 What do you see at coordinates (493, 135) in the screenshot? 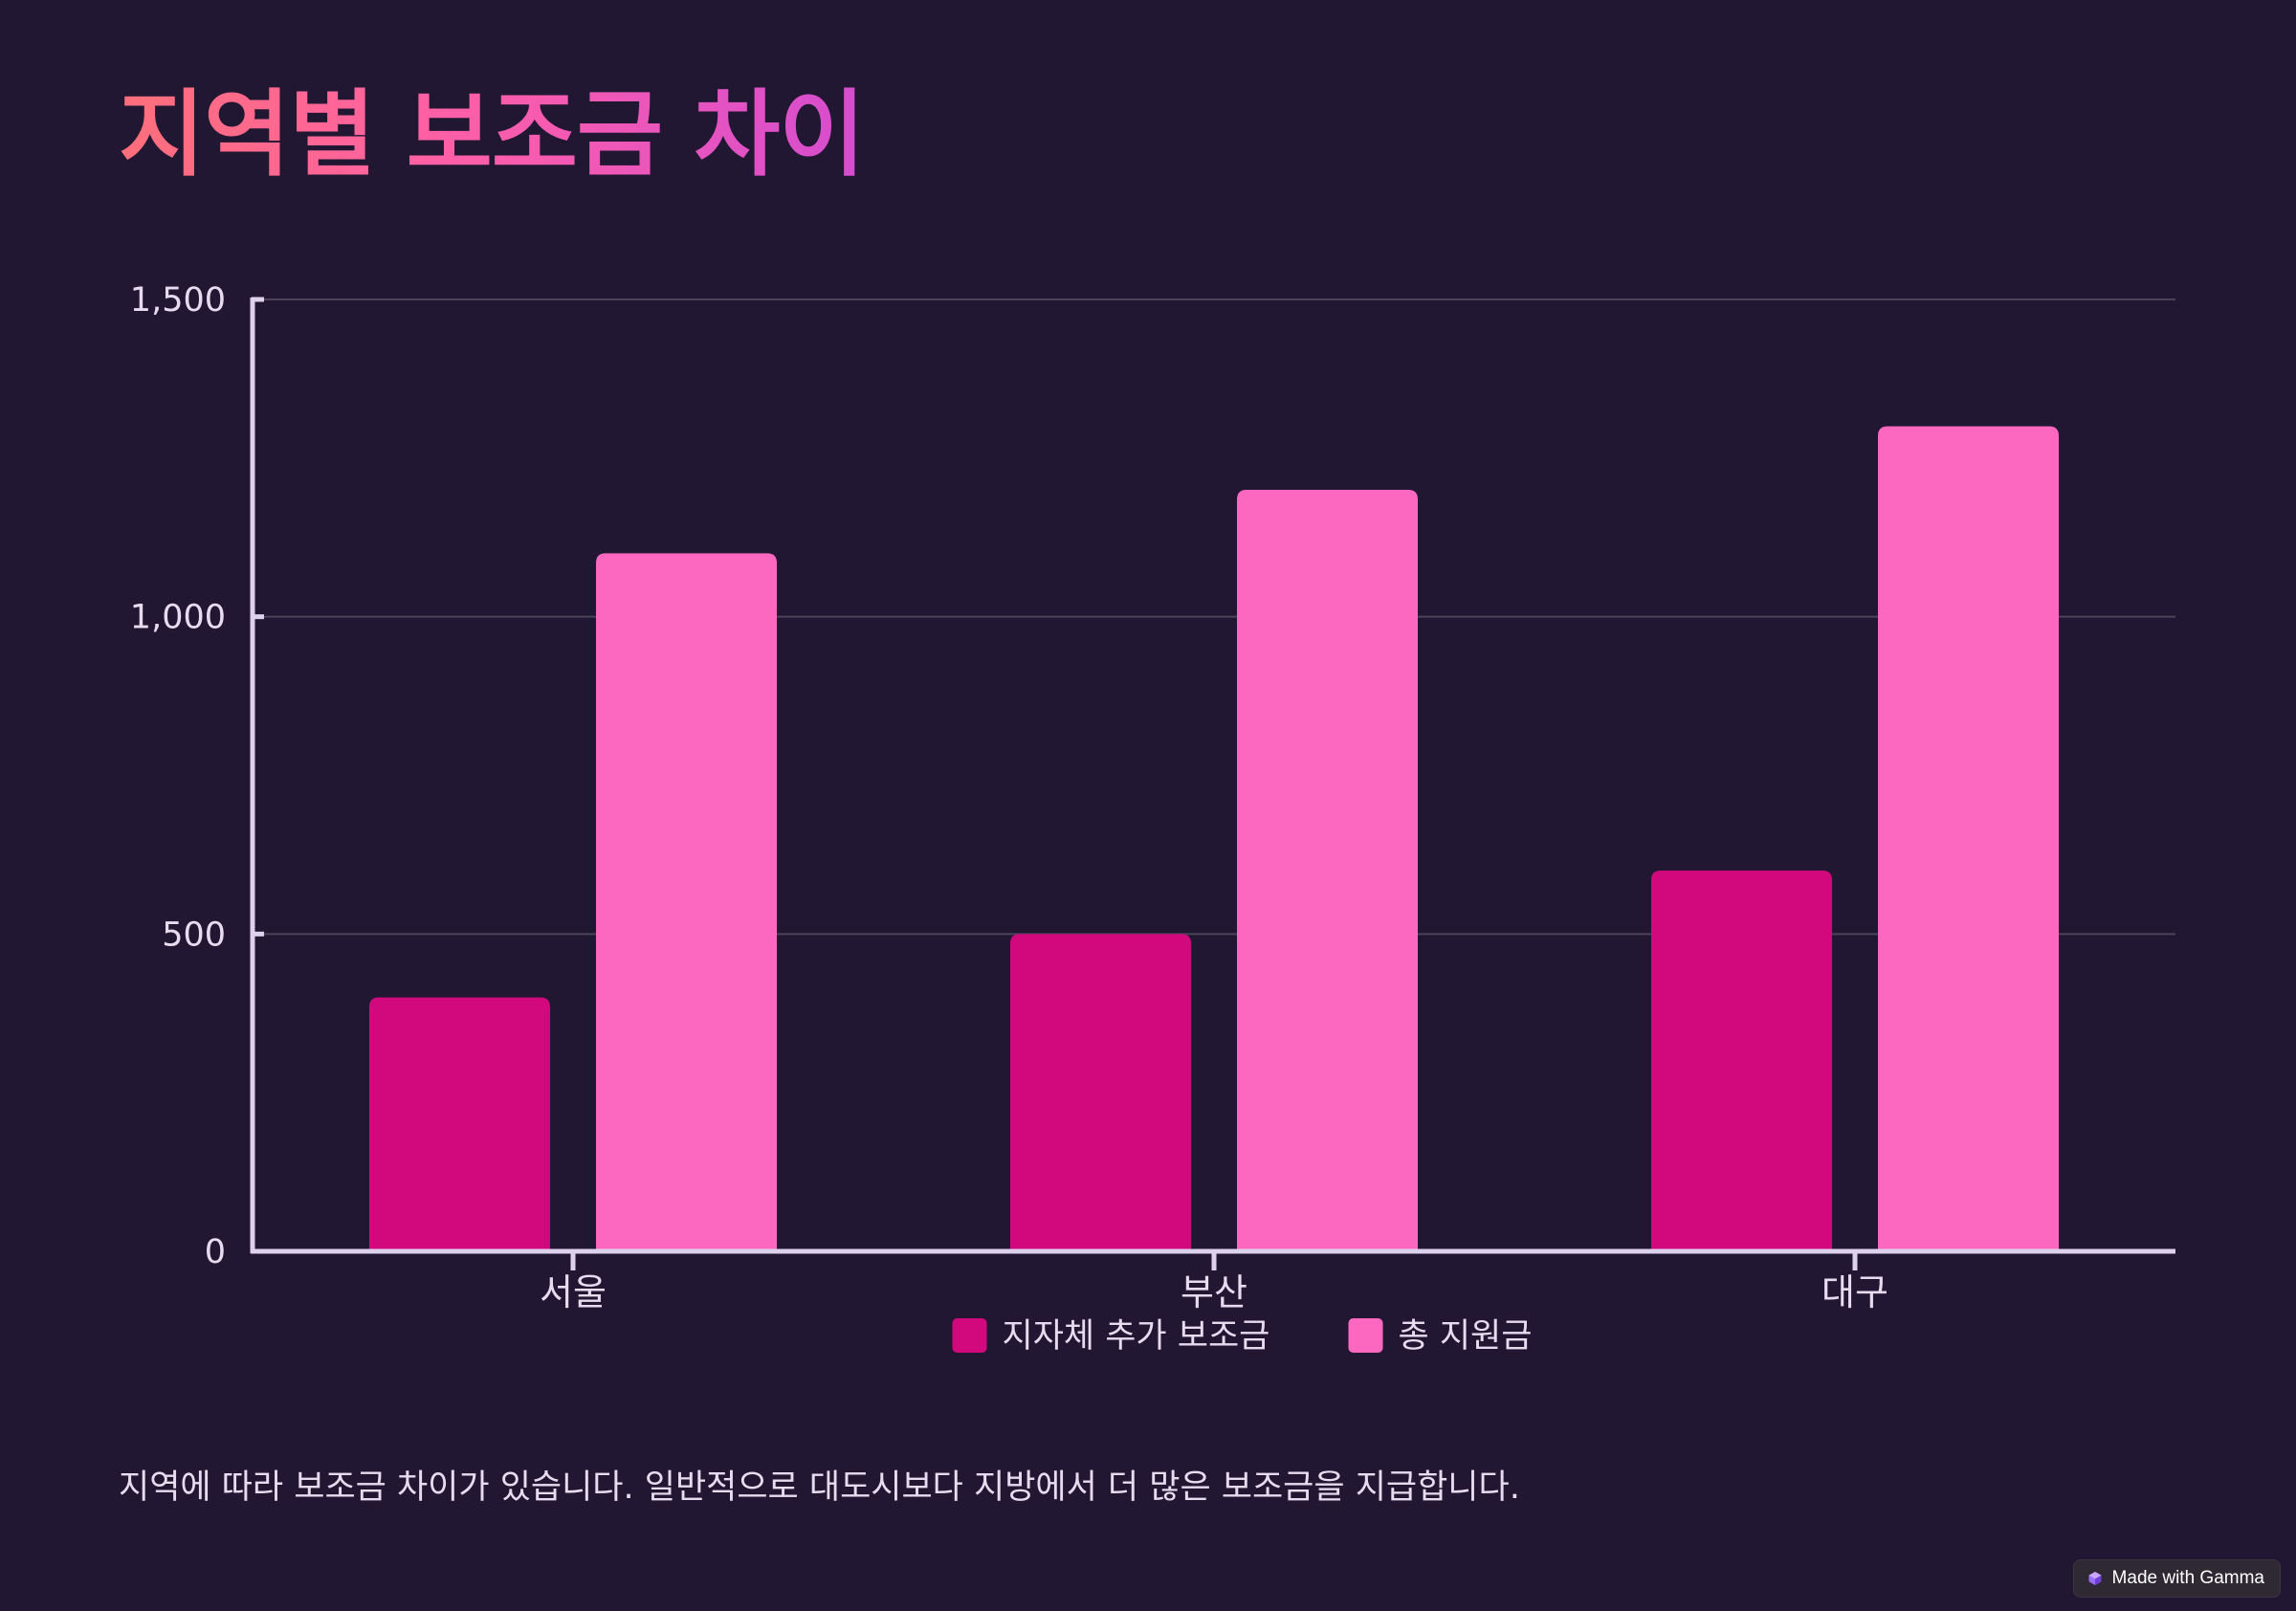
I see `page-title: 지역별 보조금 차이` at bounding box center [493, 135].